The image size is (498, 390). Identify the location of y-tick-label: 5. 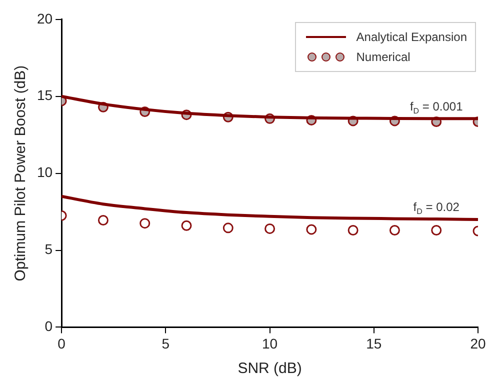
(48, 249).